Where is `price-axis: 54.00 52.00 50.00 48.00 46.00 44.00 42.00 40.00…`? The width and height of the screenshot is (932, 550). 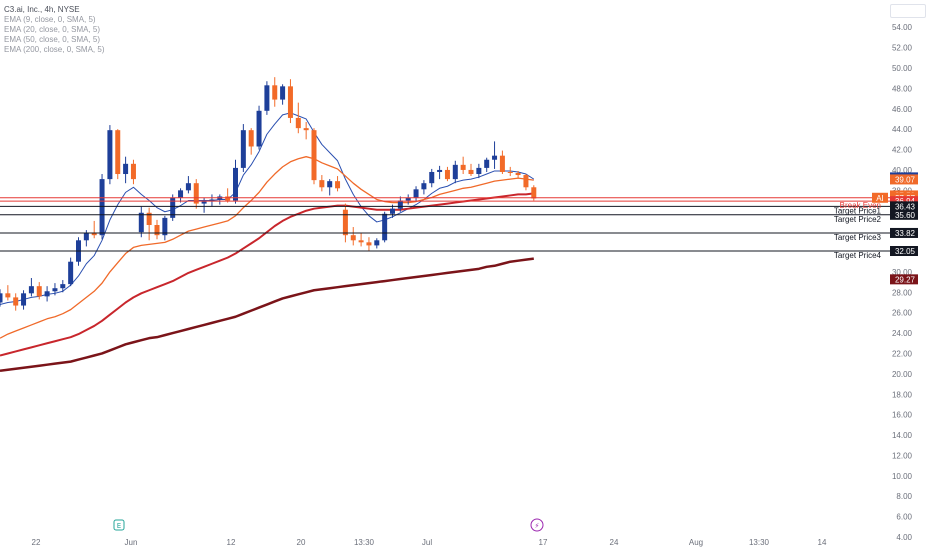 price-axis: 54.00 52.00 50.00 48.00 46.00 44.00 42.00 40.00… is located at coordinates (902, 282).